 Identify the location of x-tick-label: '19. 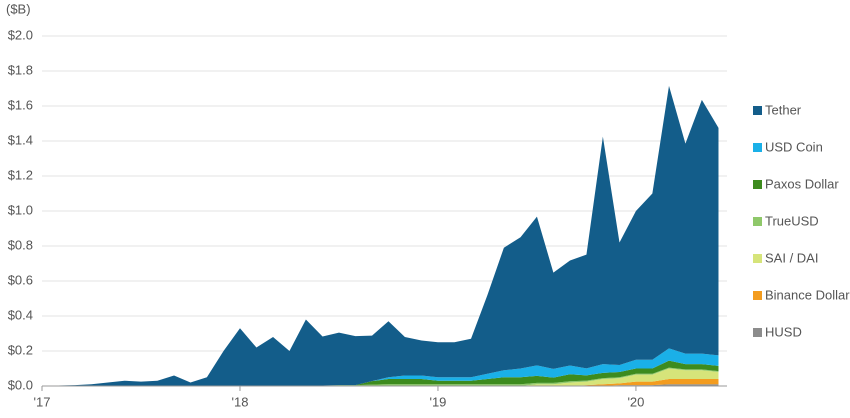
(437, 401).